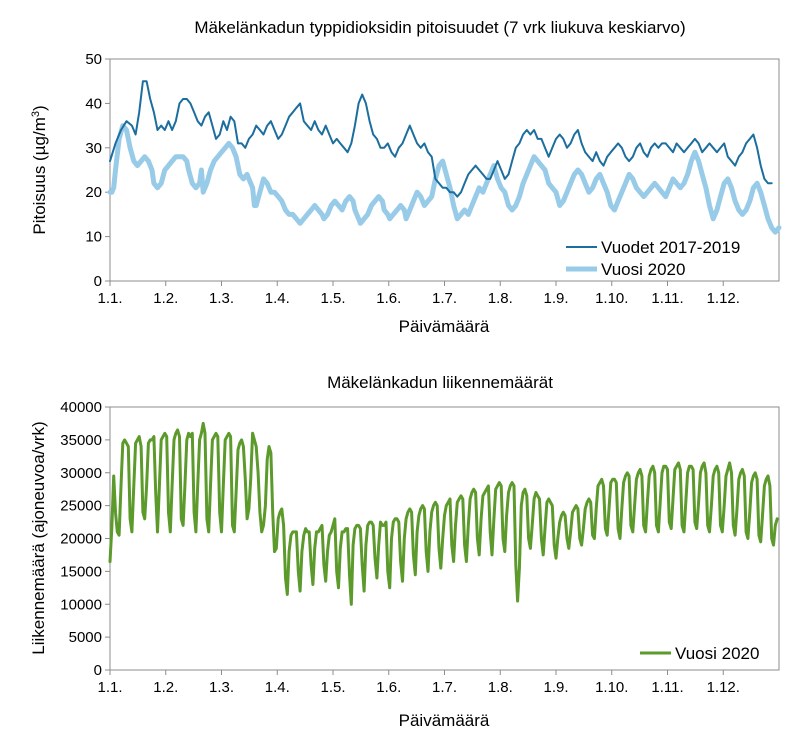  What do you see at coordinates (93, 59) in the screenshot?
I see `no2-y-tick-label: 50` at bounding box center [93, 59].